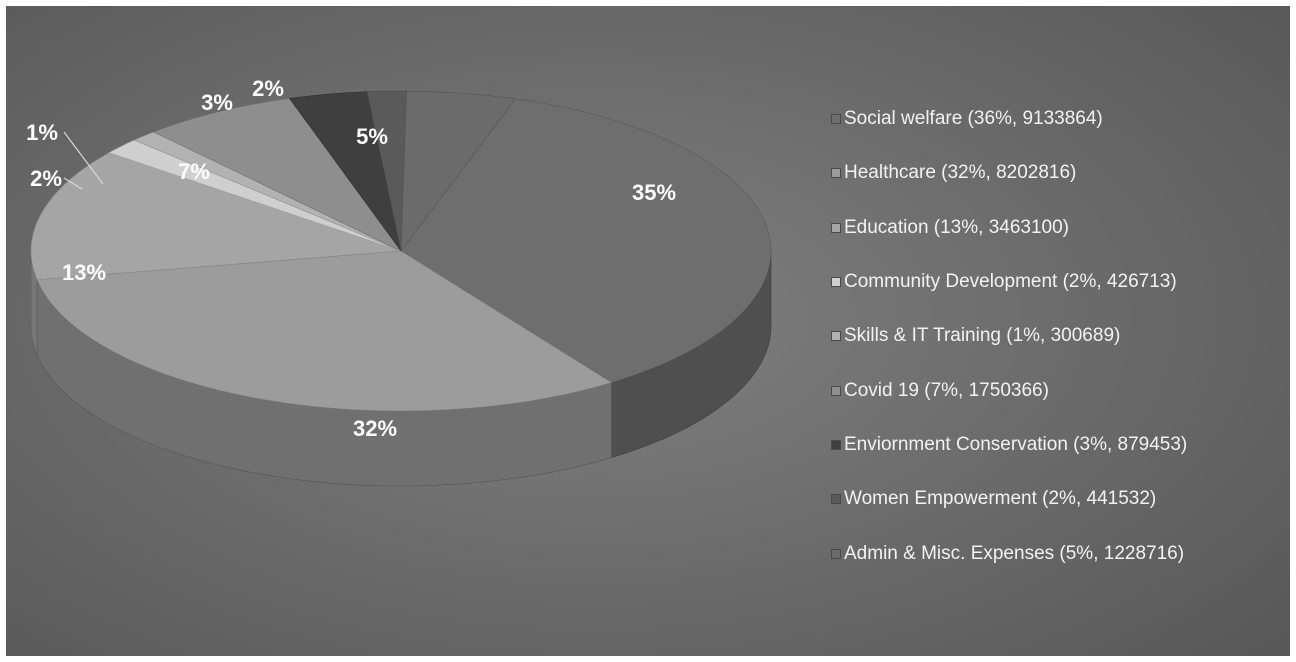  What do you see at coordinates (1016, 444) in the screenshot?
I see `legend-label: Enviornment Conservation (3%, 879453)` at bounding box center [1016, 444].